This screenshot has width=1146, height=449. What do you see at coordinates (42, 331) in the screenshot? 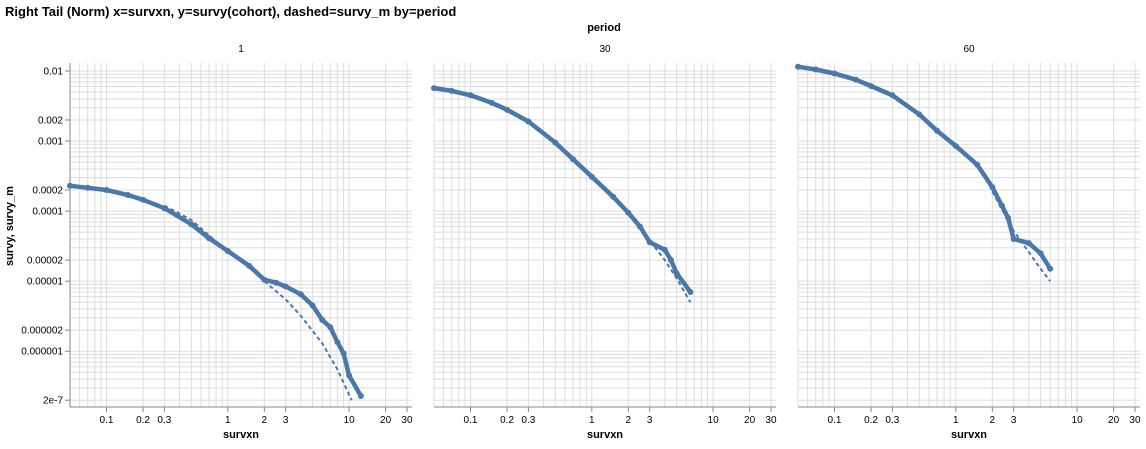
I see `y-tick-label: 0.000002` at bounding box center [42, 331].